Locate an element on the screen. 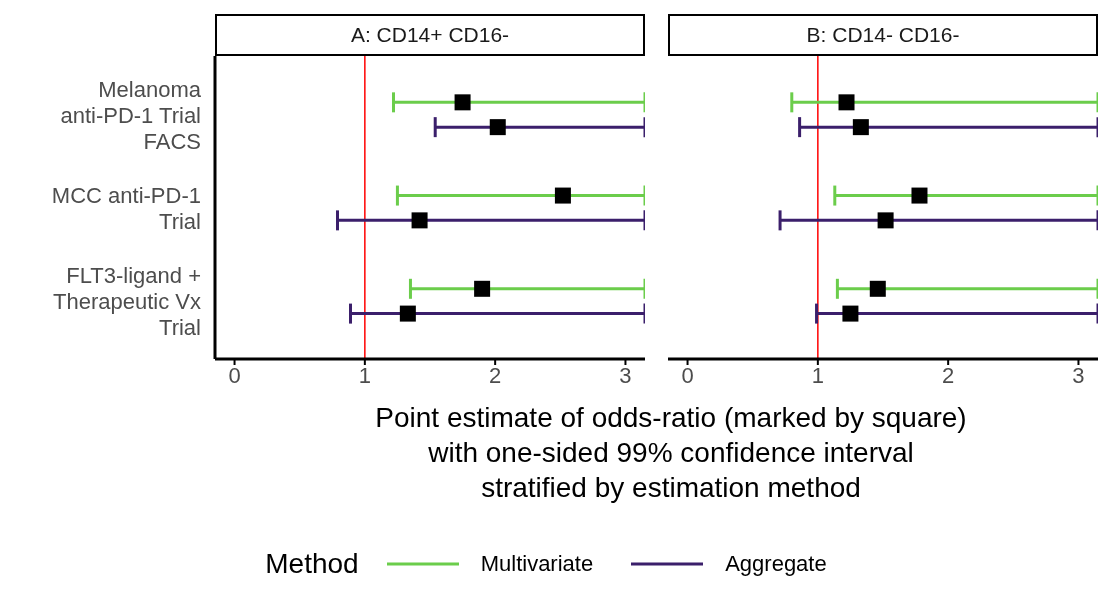 The image size is (1112, 591). y-tick-label: Melanoma anti-PD-1 Trial FACS is located at coordinates (131, 115).